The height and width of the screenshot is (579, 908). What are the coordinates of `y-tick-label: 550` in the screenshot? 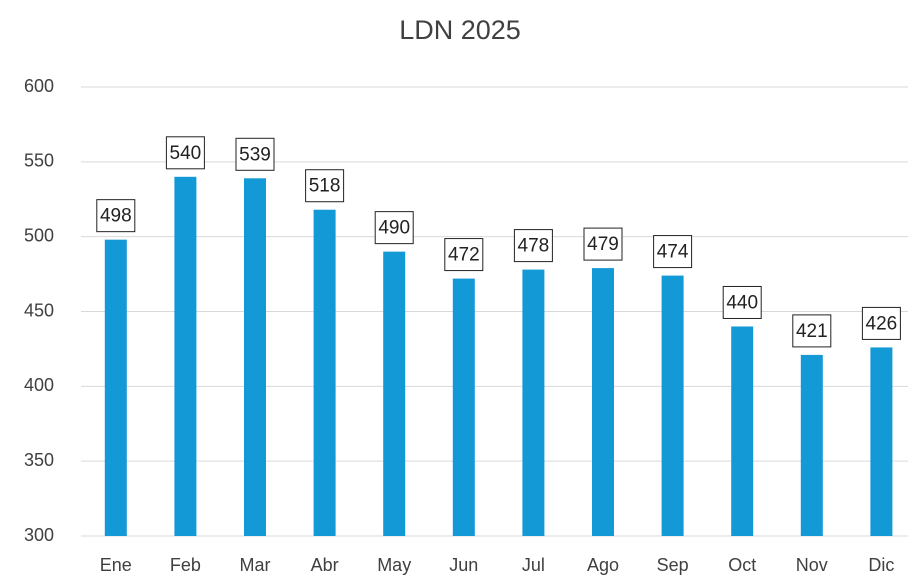 It's located at (39, 161).